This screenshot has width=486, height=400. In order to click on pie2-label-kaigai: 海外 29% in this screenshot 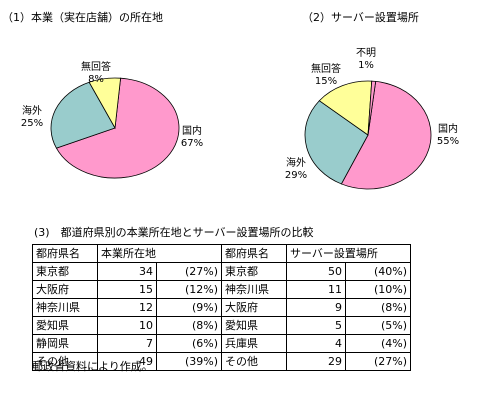, I will do `click(296, 170)`.